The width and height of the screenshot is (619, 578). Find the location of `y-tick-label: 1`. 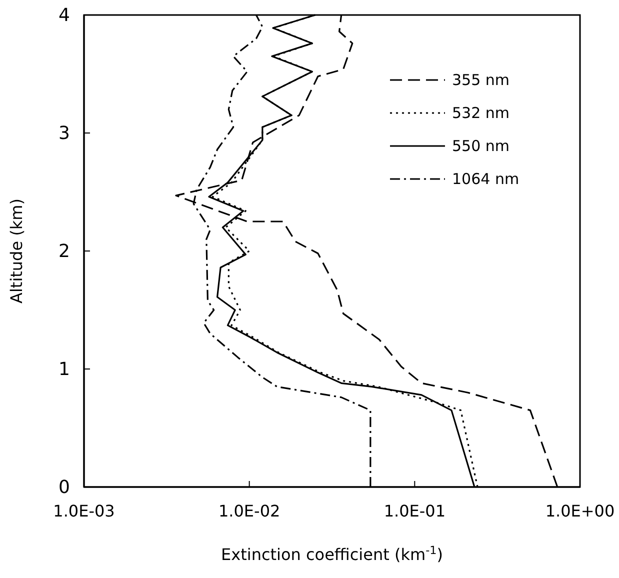

y-tick-label: 1 is located at coordinates (64, 369).